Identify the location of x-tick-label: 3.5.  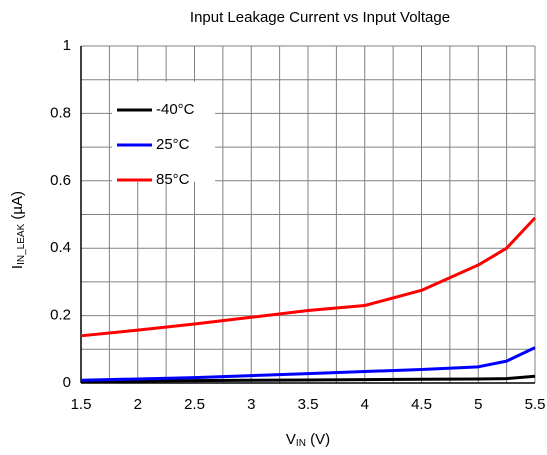
(308, 404).